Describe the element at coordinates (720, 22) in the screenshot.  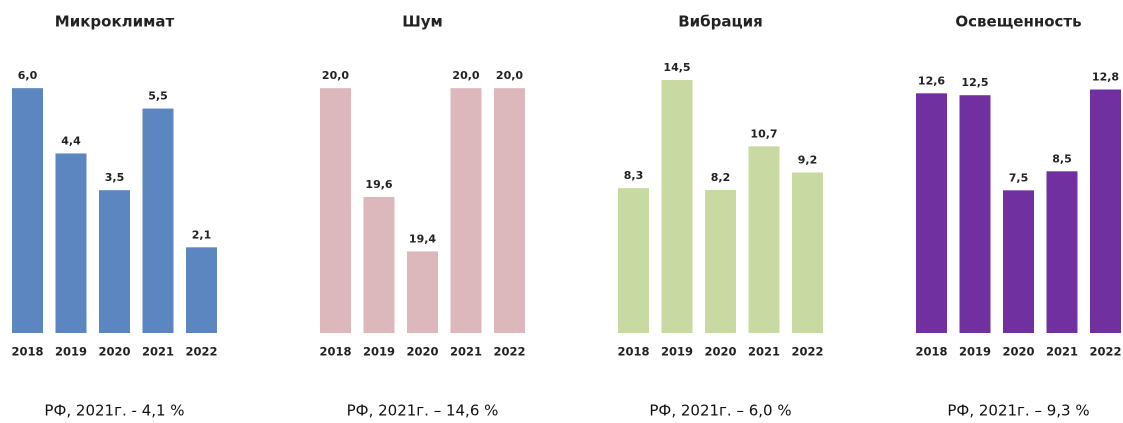
I see `chart-title: Вибрация` at that location.